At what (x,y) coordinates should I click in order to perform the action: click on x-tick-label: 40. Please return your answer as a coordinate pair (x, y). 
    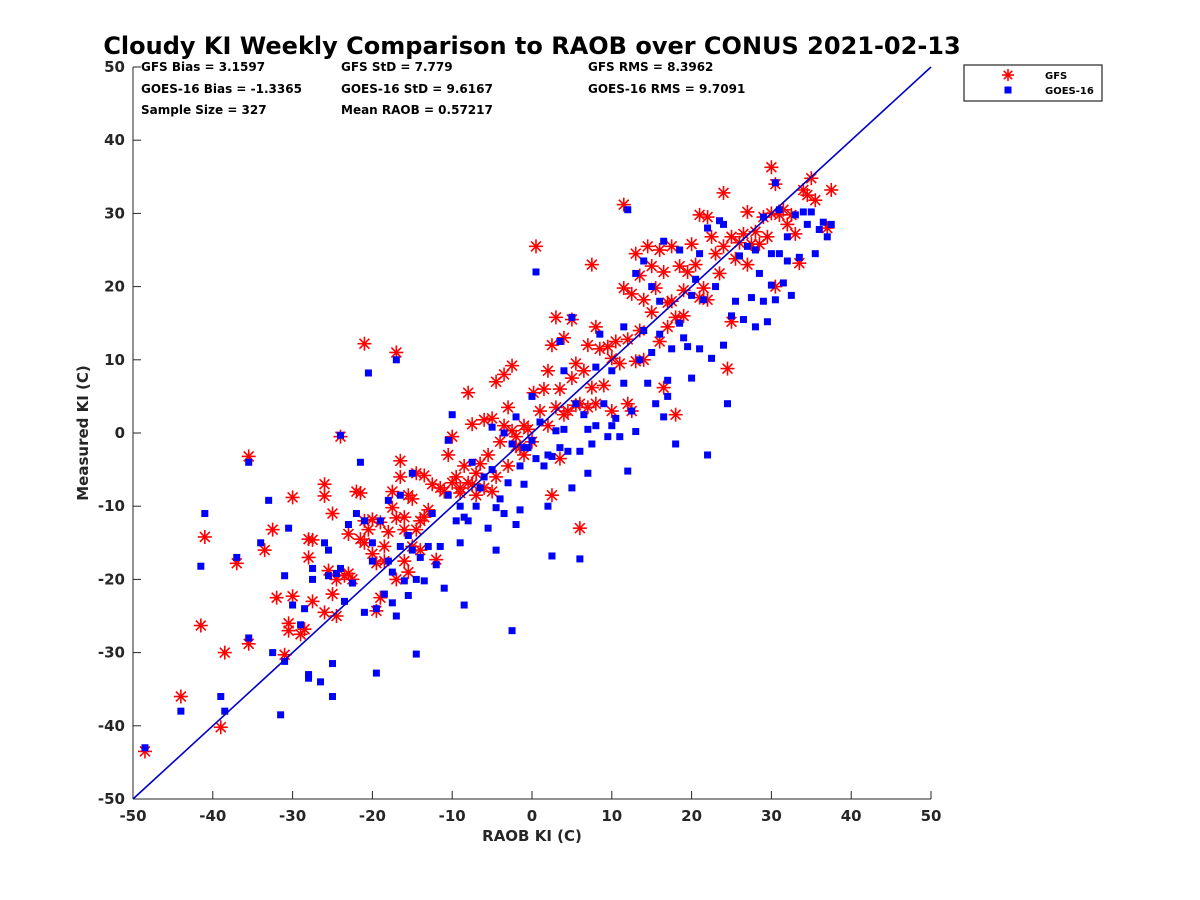
    Looking at the image, I should click on (851, 816).